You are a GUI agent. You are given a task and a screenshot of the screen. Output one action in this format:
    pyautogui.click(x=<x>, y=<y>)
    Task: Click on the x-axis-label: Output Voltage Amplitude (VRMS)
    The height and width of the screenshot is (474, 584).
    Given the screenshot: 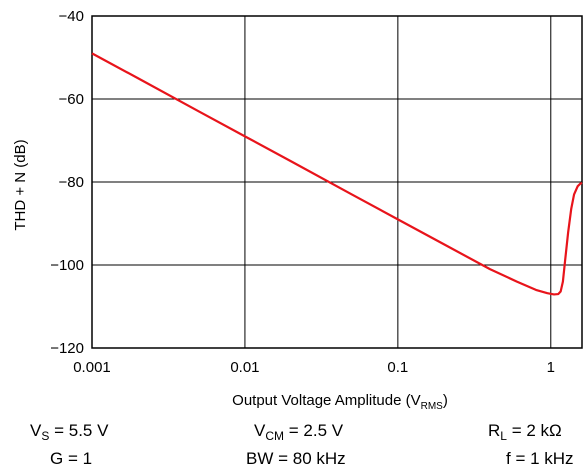 What is the action you would take?
    pyautogui.click(x=340, y=402)
    